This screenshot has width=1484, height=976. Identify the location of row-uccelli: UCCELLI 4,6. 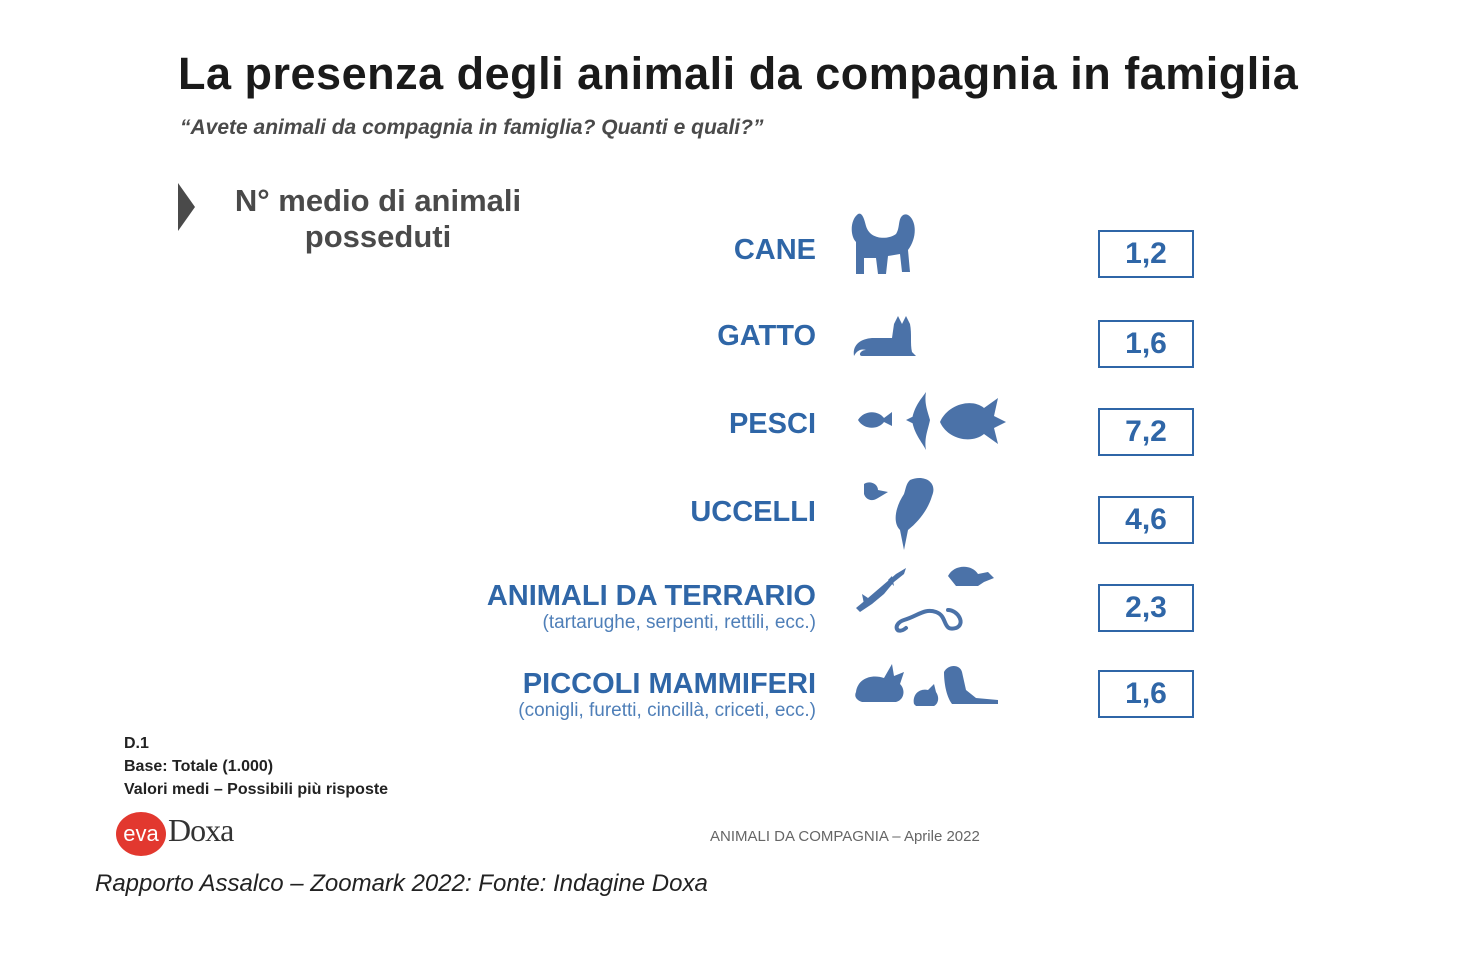
(742, 514).